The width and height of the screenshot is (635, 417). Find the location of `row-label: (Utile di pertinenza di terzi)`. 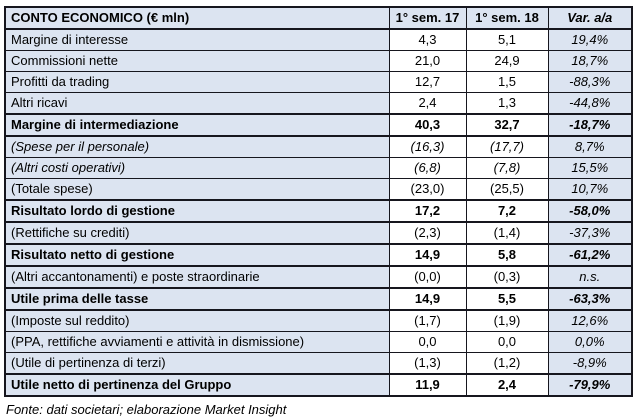

row-label: (Utile di pertinenza di terzi) is located at coordinates (197, 363).